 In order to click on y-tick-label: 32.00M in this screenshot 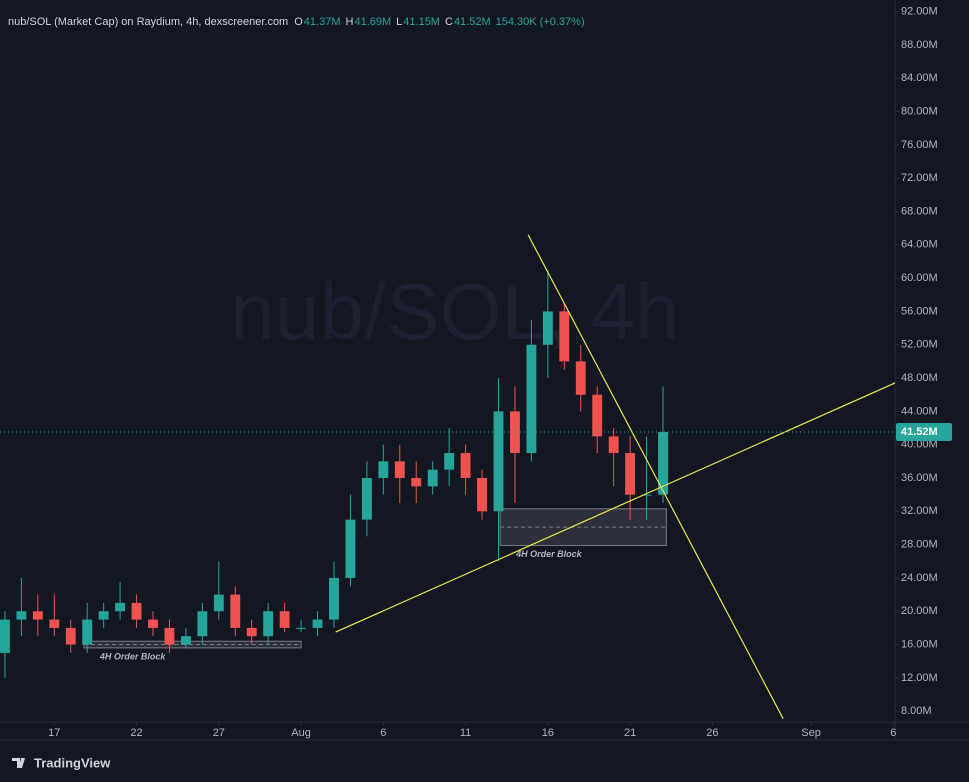, I will do `click(919, 511)`.